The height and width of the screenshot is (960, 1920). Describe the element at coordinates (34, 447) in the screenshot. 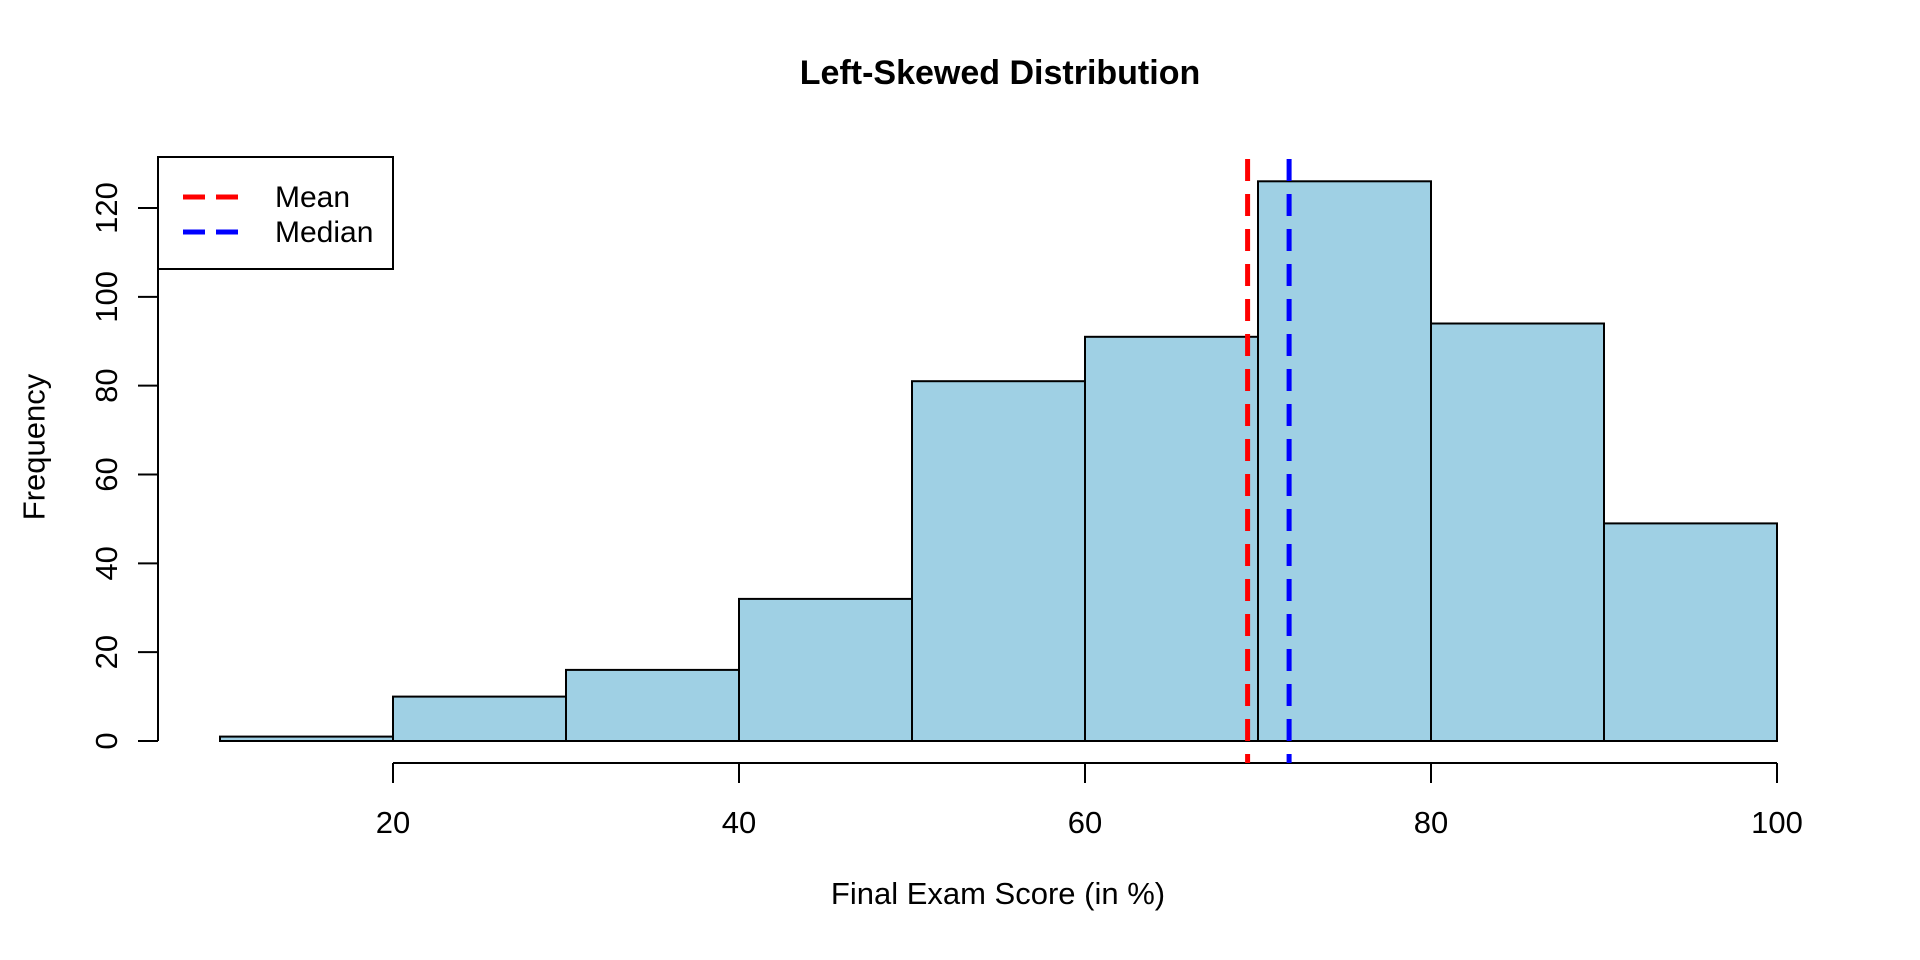

I see `y-axis-label: Frequency` at that location.